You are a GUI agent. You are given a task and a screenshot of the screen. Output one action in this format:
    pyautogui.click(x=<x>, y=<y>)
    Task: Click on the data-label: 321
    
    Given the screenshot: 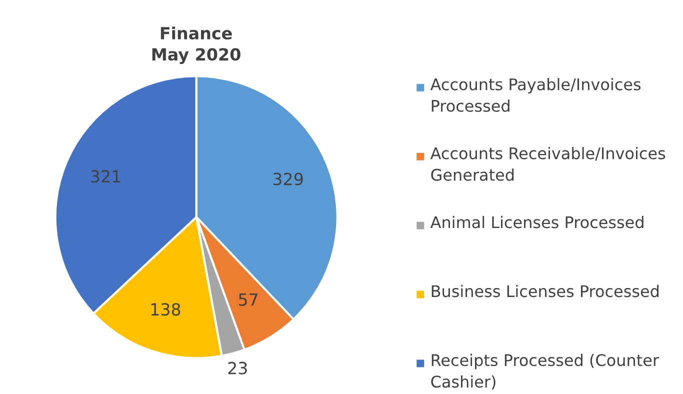 What is the action you would take?
    pyautogui.click(x=105, y=176)
    